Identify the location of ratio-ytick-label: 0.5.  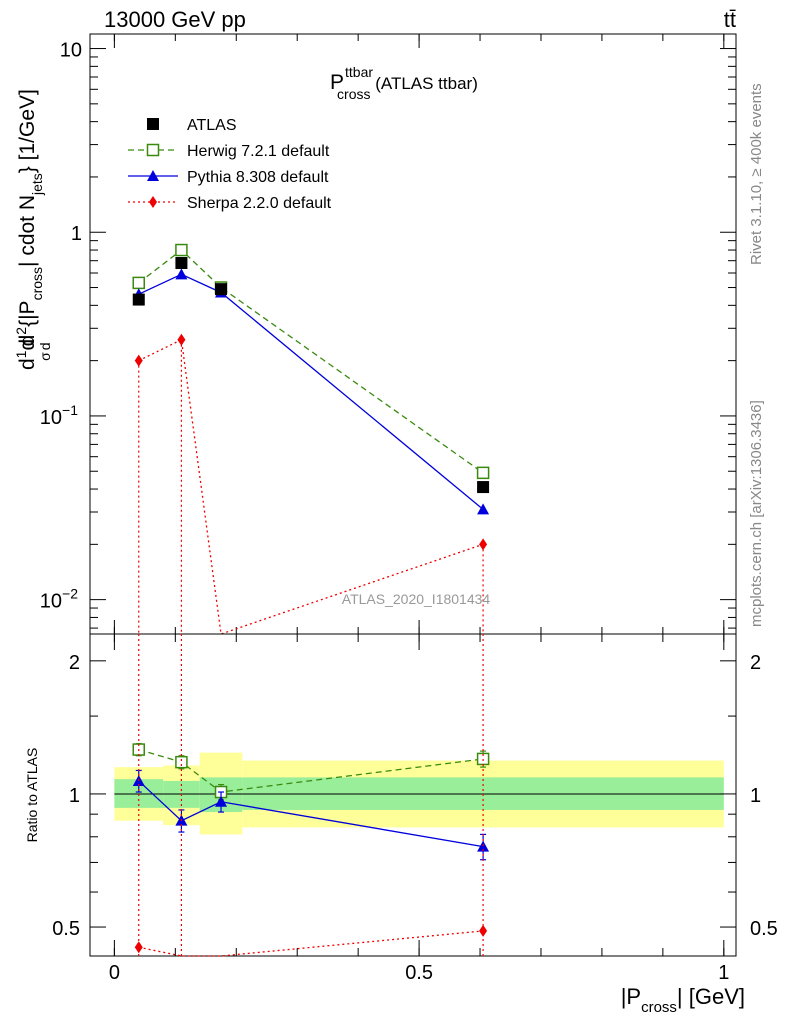
(66, 929).